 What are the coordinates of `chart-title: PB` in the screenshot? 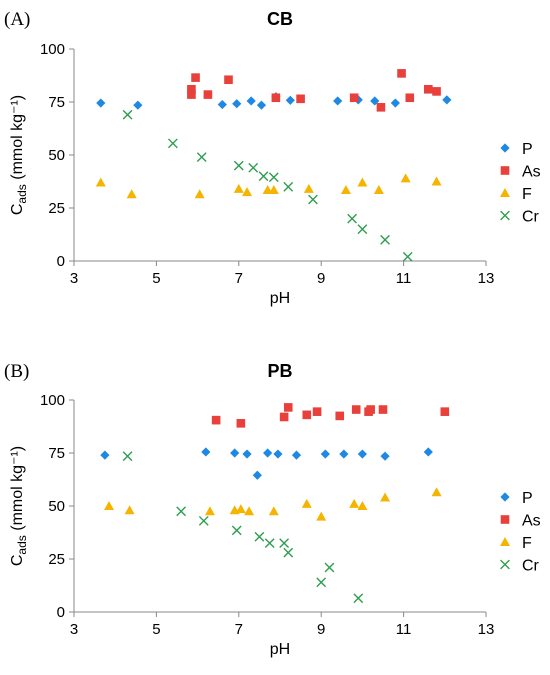 It's located at (279, 371).